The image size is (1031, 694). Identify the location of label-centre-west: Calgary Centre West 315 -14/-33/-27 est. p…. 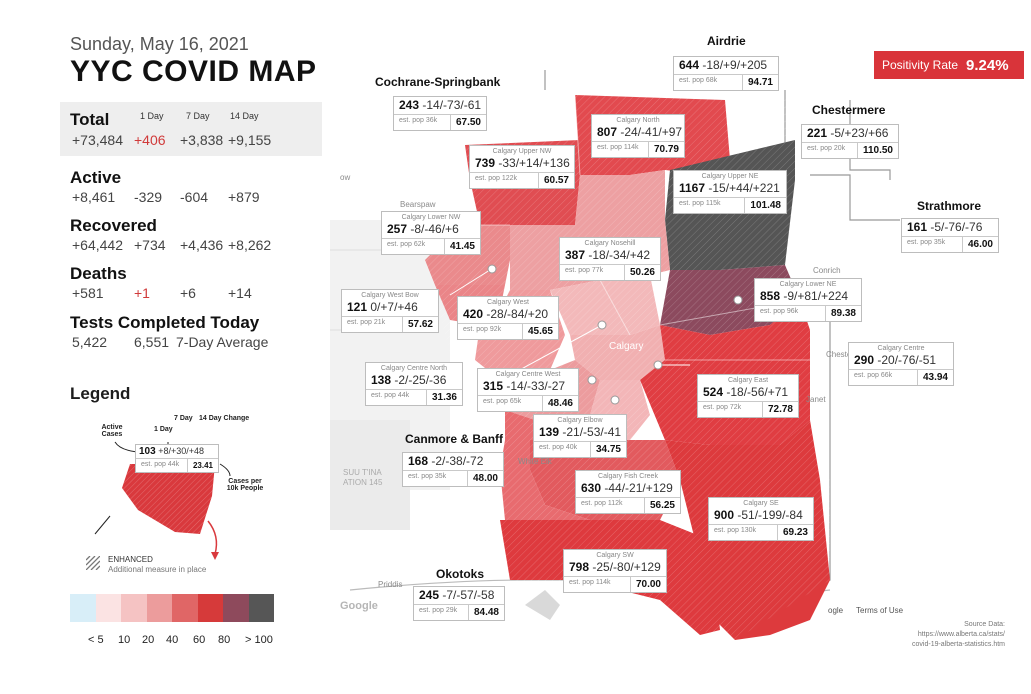
(528, 390).